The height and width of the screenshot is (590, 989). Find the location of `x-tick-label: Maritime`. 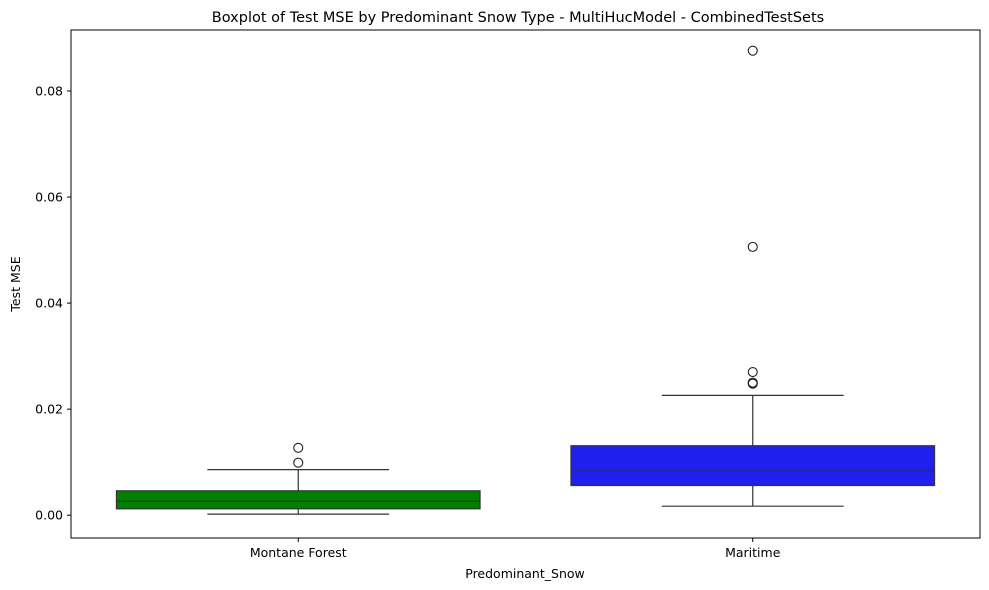

x-tick-label: Maritime is located at coordinates (753, 552).